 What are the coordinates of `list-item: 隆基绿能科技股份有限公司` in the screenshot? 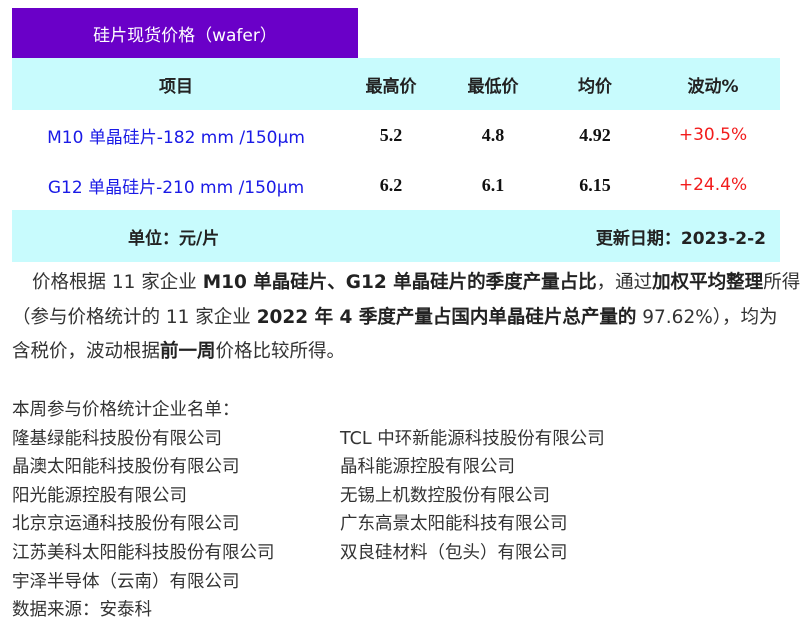 It's located at (117, 438).